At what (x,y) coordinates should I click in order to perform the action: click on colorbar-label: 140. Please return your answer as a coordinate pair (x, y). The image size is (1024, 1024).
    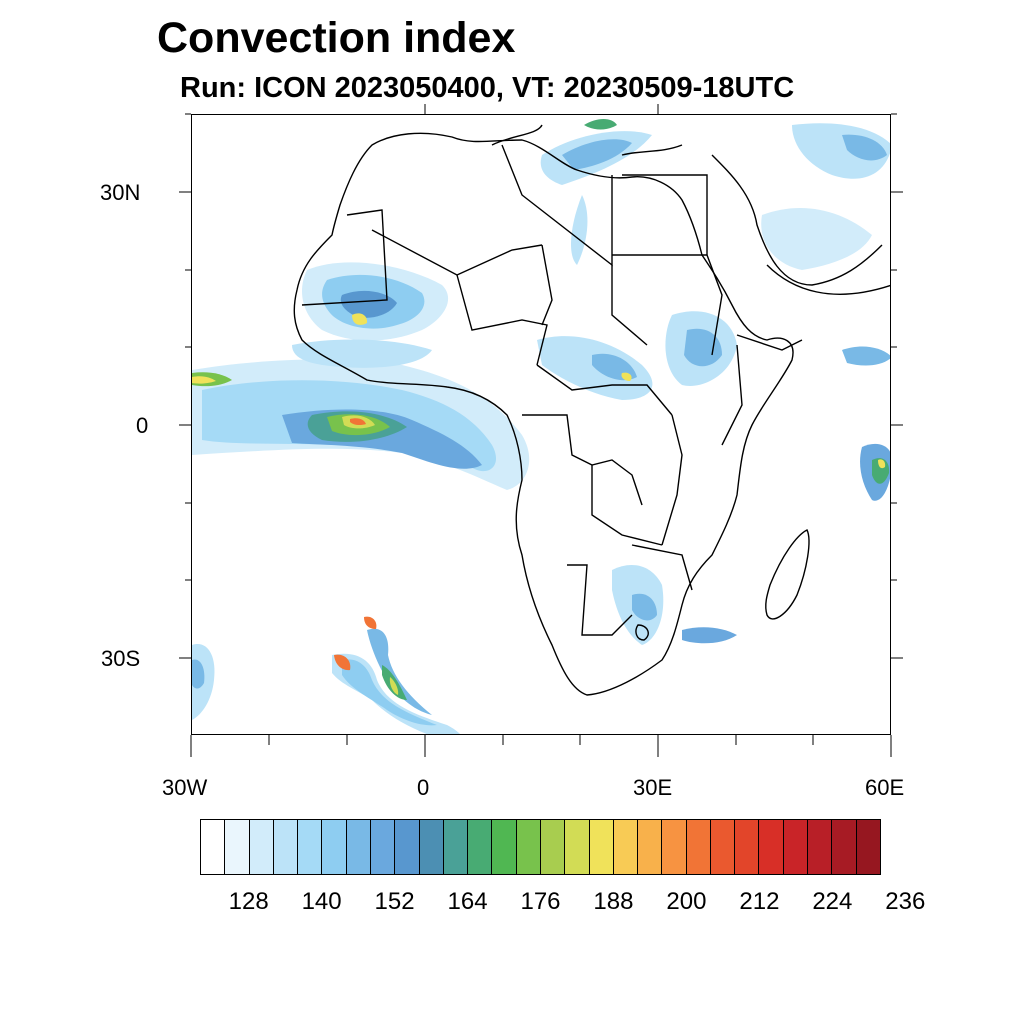
    Looking at the image, I should click on (321, 901).